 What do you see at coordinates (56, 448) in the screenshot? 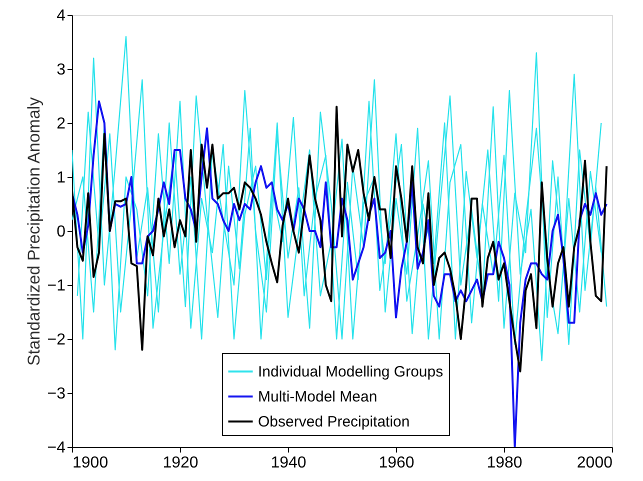
I see `y-tick-label: −4` at bounding box center [56, 448].